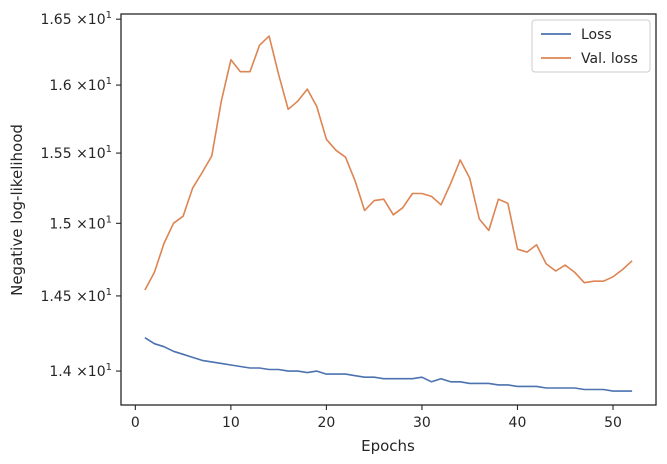 This screenshot has width=667, height=464. Describe the element at coordinates (76, 19) in the screenshot. I see `y-tick-label: 1.65 ×10¹` at that location.